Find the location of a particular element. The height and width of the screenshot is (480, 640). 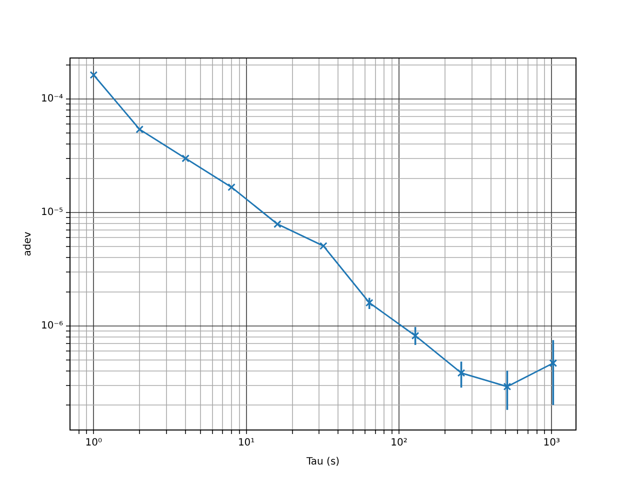

y-tick-label: 10⁻⁶ is located at coordinates (52, 326).